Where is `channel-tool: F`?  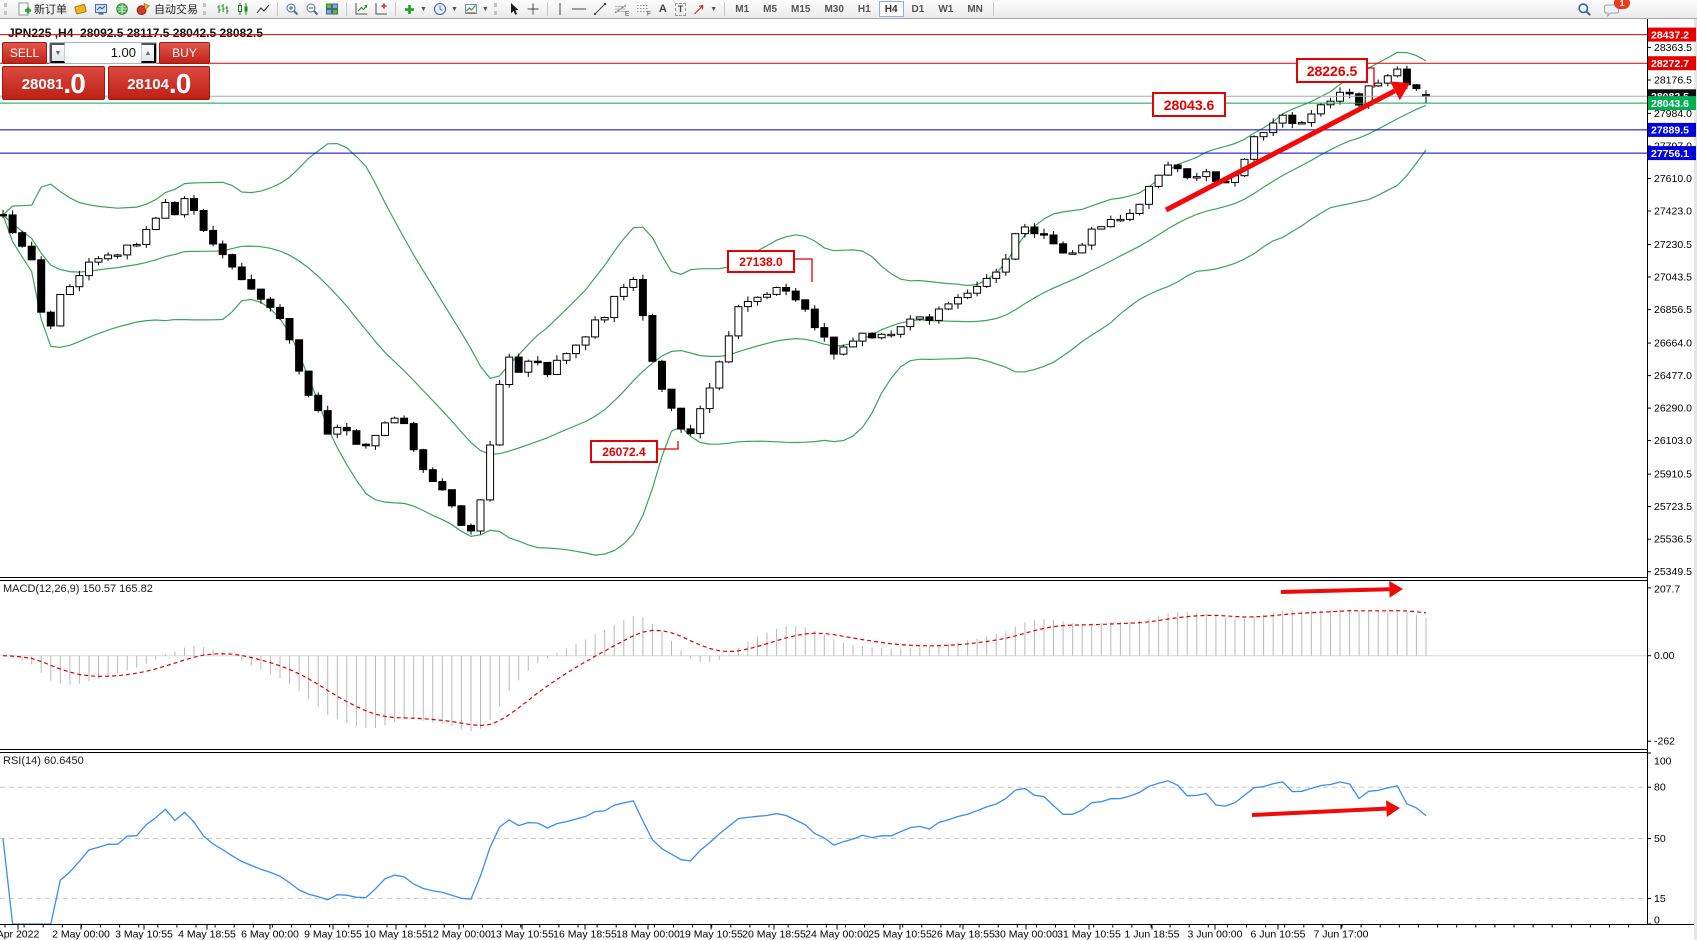
channel-tool: F is located at coordinates (643, 9).